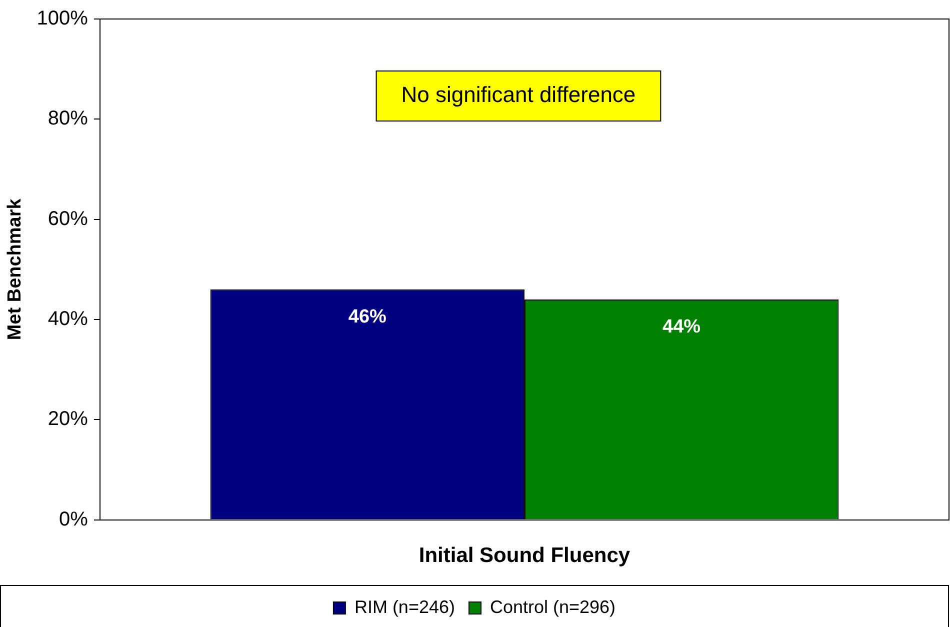 The image size is (950, 627). I want to click on y-tick-label: 80%, so click(68, 119).